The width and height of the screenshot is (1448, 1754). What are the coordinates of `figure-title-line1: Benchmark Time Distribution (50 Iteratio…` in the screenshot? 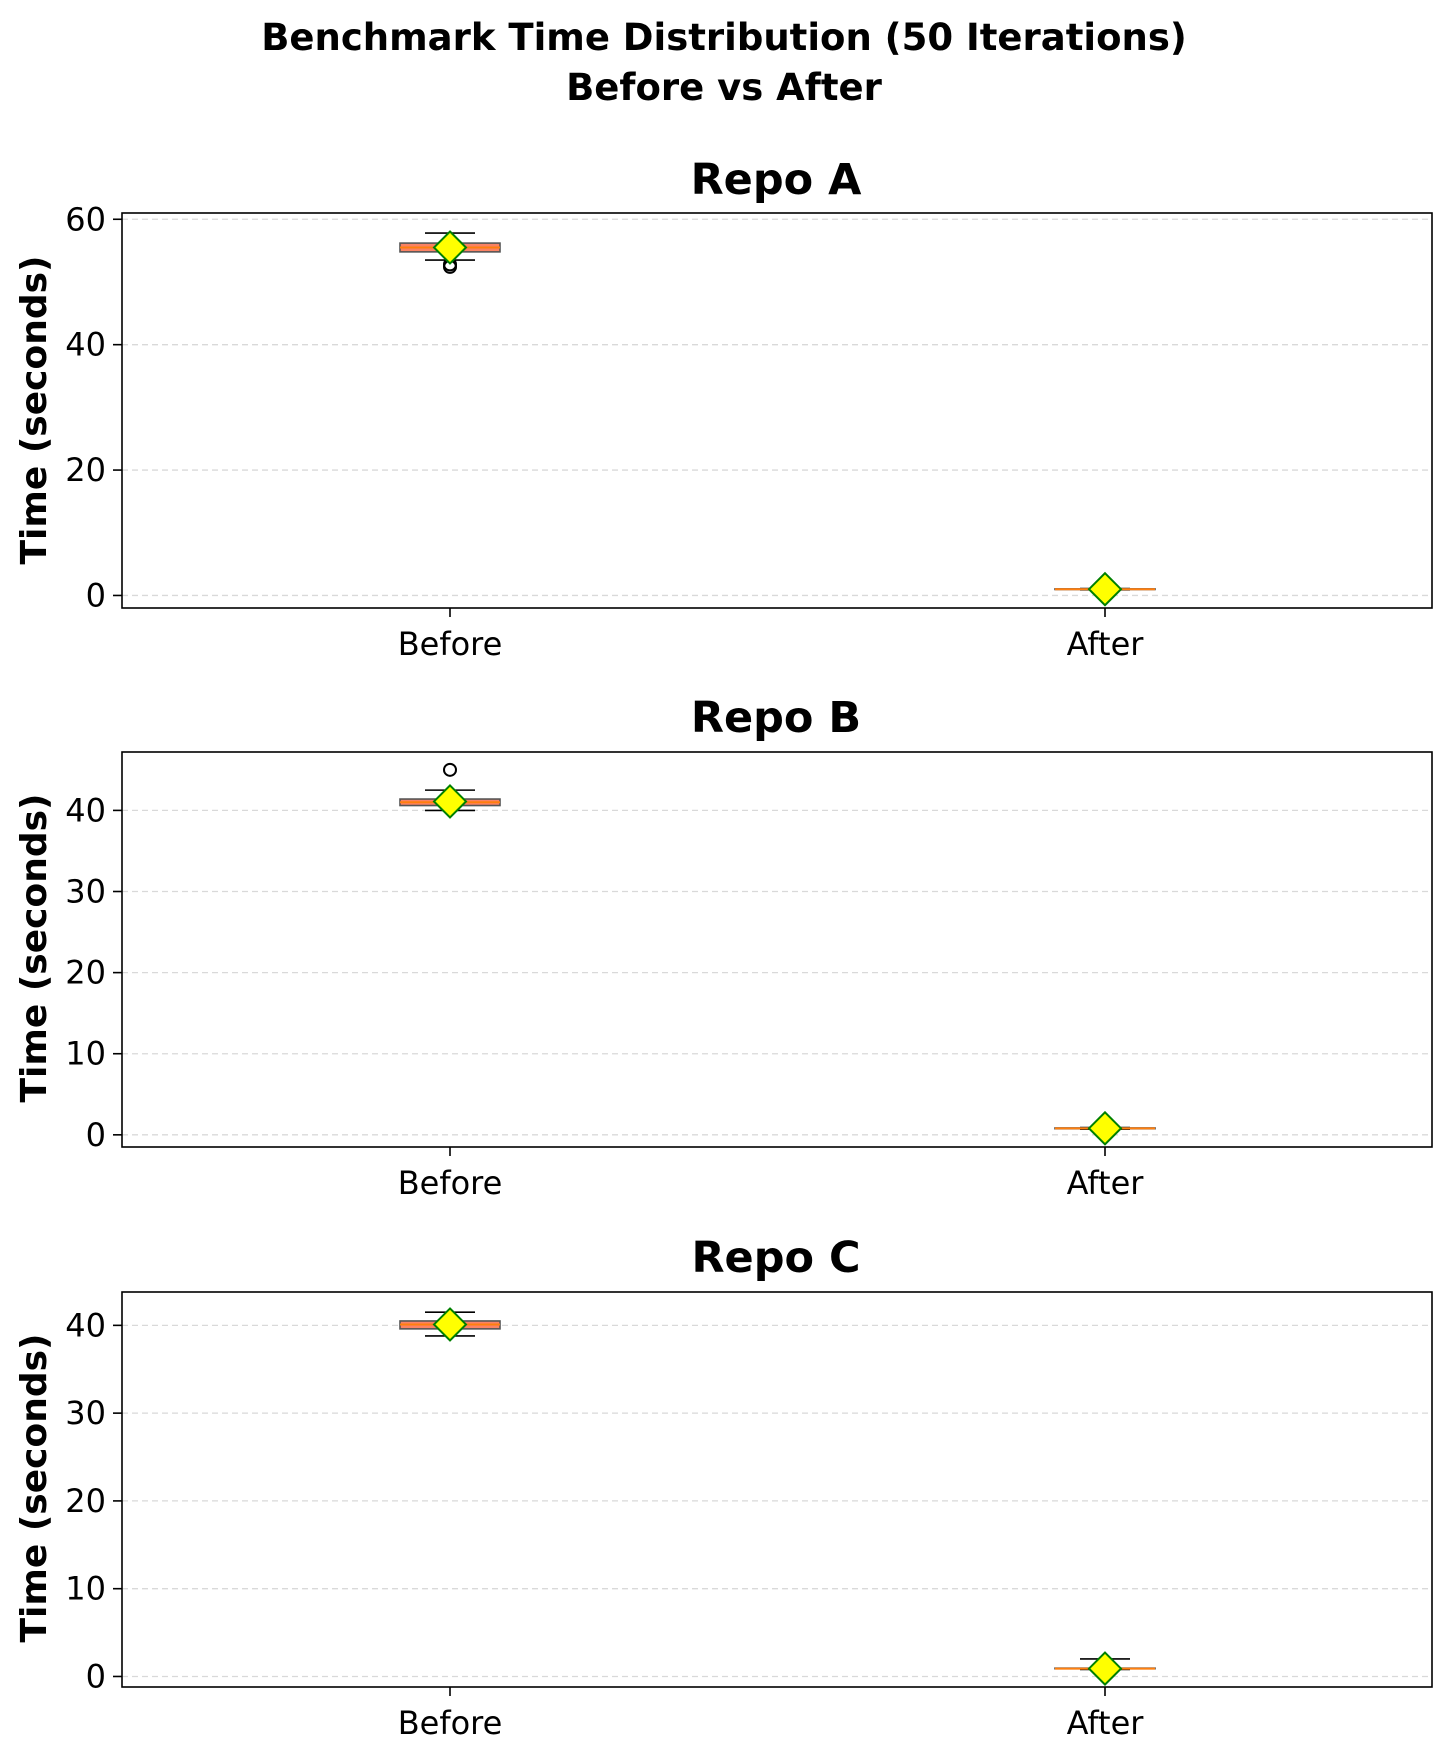 It's located at (724, 37).